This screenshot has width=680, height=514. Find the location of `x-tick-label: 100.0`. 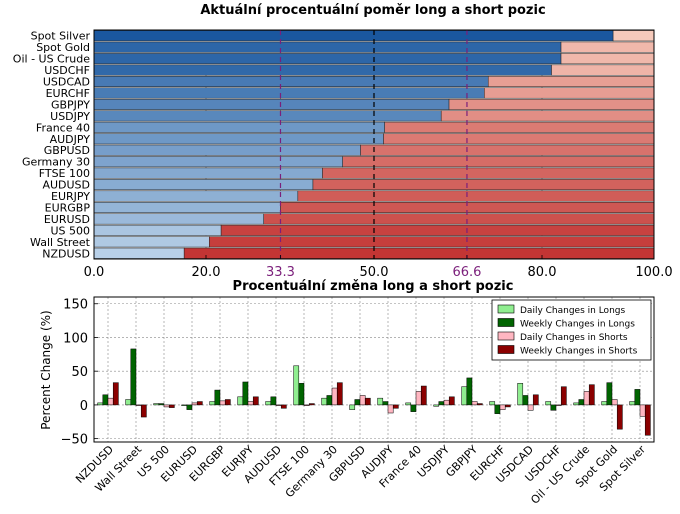

x-tick-label: 100.0 is located at coordinates (653, 272).